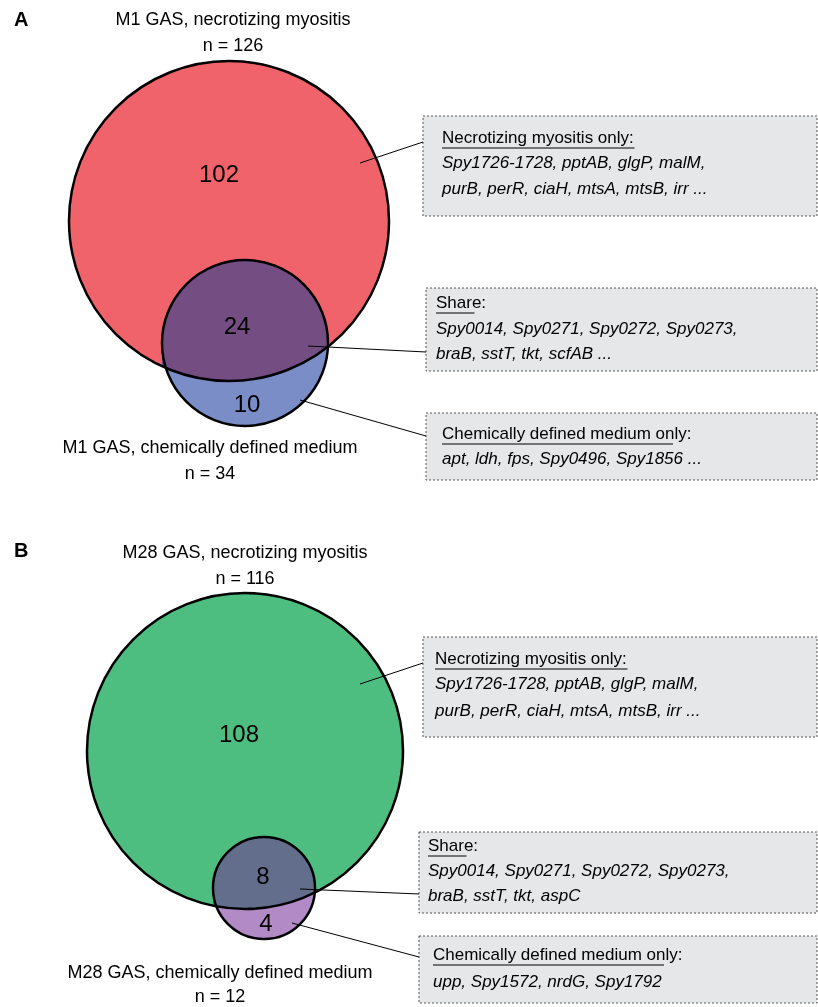 The height and width of the screenshot is (1007, 818). What do you see at coordinates (21, 19) in the screenshot?
I see `text: A` at bounding box center [21, 19].